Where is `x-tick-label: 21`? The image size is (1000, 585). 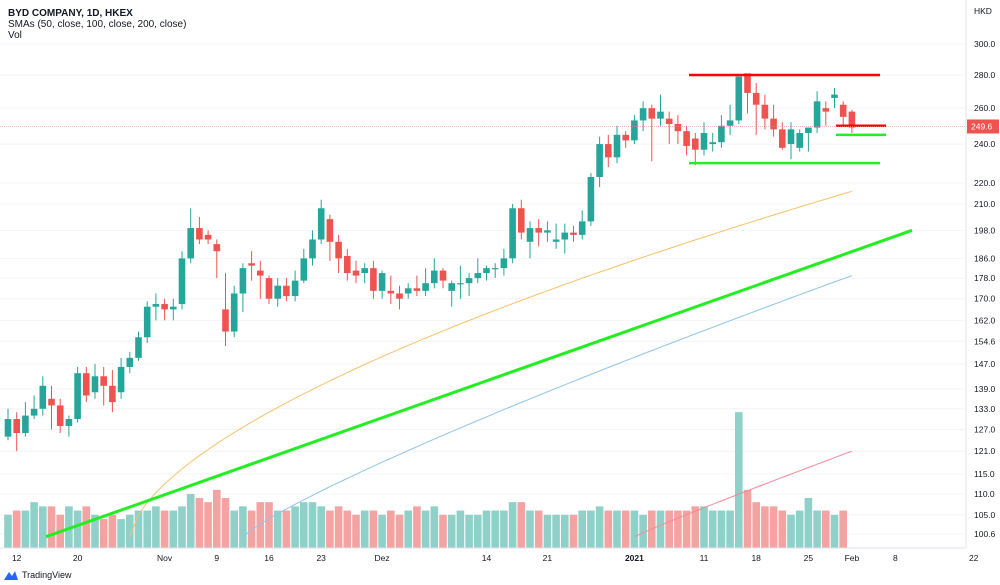
x-tick-label: 21 is located at coordinates (548, 558).